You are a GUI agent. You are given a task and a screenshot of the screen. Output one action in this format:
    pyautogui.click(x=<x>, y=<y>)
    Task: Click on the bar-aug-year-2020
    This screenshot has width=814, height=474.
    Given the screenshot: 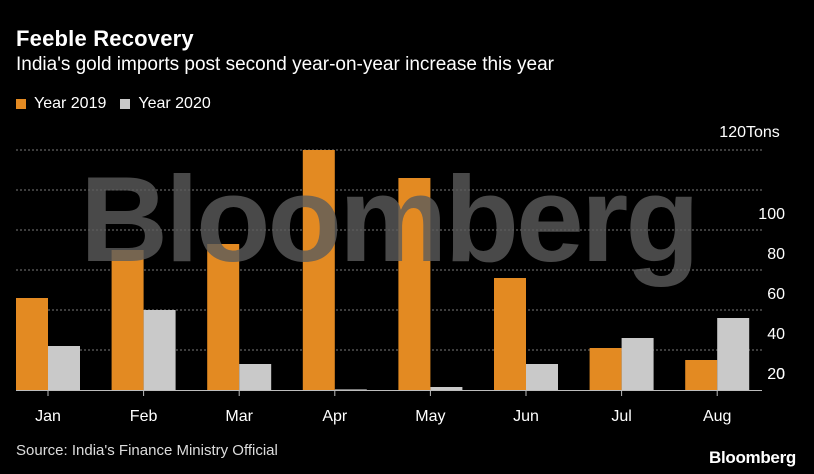 What is the action you would take?
    pyautogui.click(x=733, y=354)
    